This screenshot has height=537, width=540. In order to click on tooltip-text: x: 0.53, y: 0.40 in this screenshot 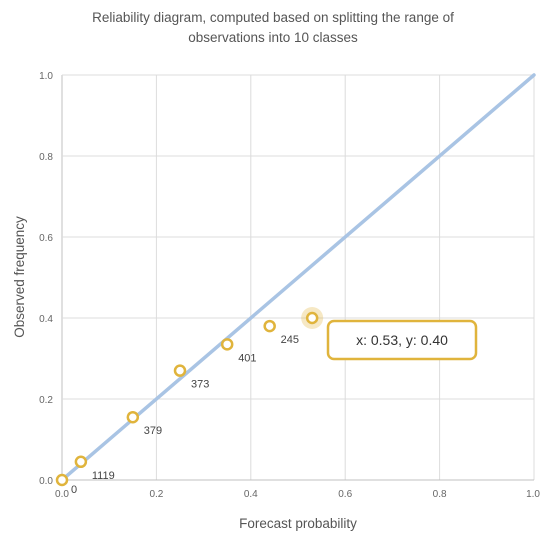, I will do `click(402, 340)`.